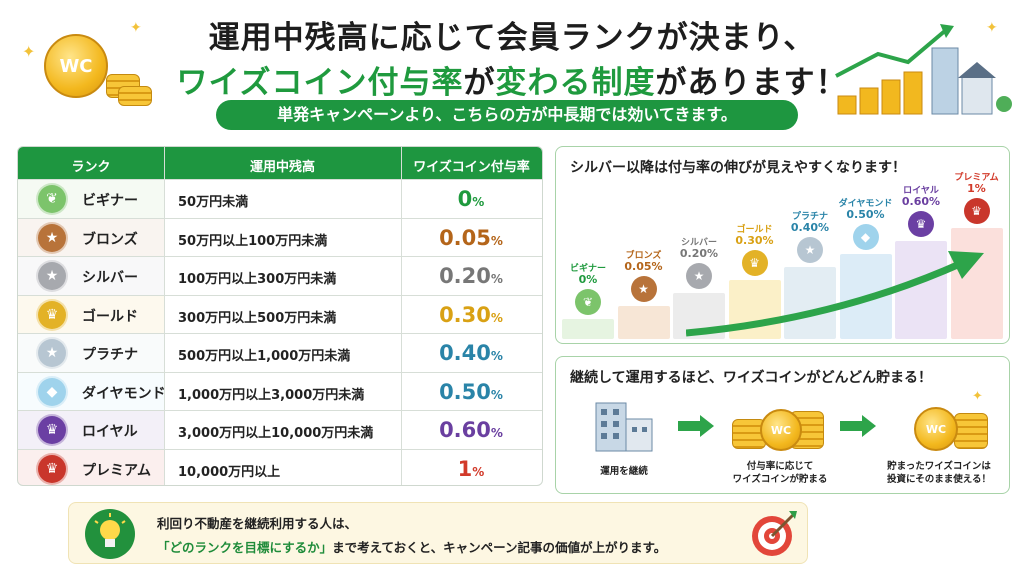 This screenshot has width=1024, height=576. I want to click on table-row: ★ プラチナ 500万円以上1,000万円未満 0.40%, so click(280, 352).